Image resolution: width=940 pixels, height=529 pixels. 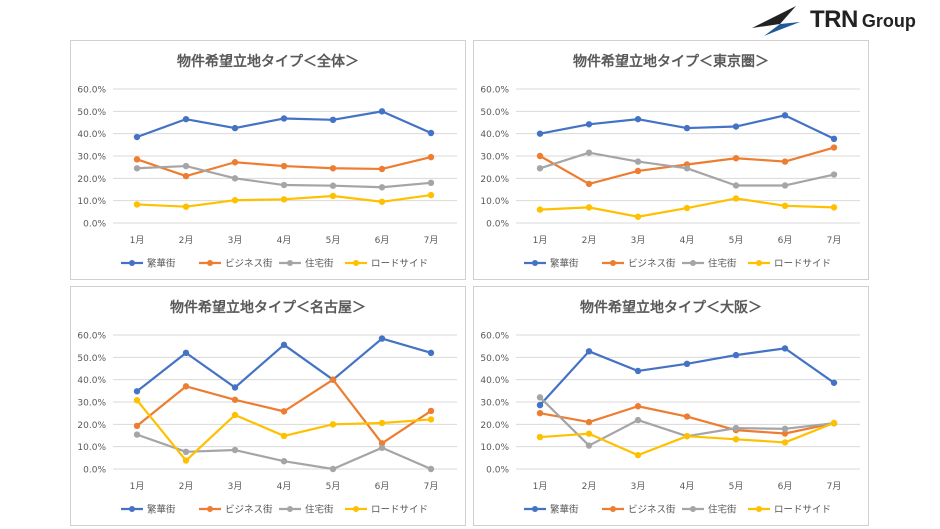 What do you see at coordinates (268, 308) in the screenshot?
I see `chart-title: 物件希望立地タイプ＜名古屋＞` at bounding box center [268, 308].